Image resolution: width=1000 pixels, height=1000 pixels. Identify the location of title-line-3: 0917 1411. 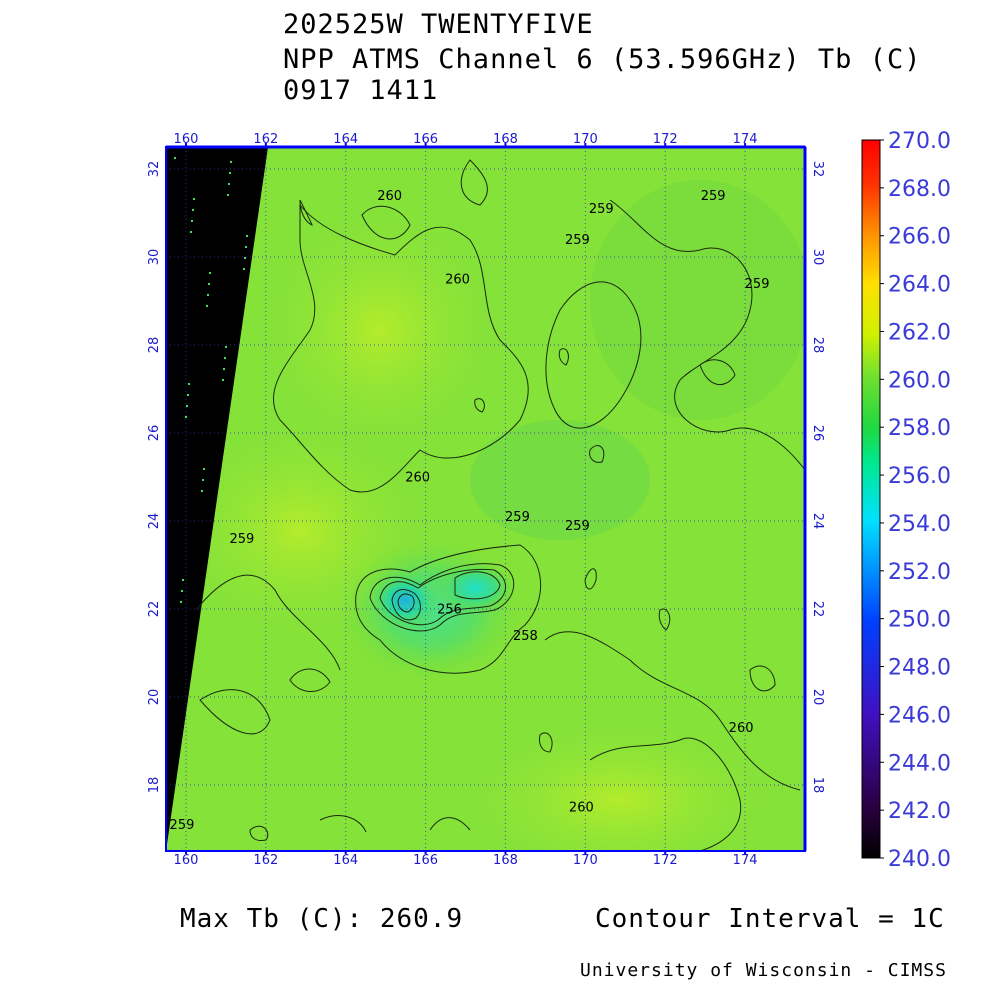
(361, 90).